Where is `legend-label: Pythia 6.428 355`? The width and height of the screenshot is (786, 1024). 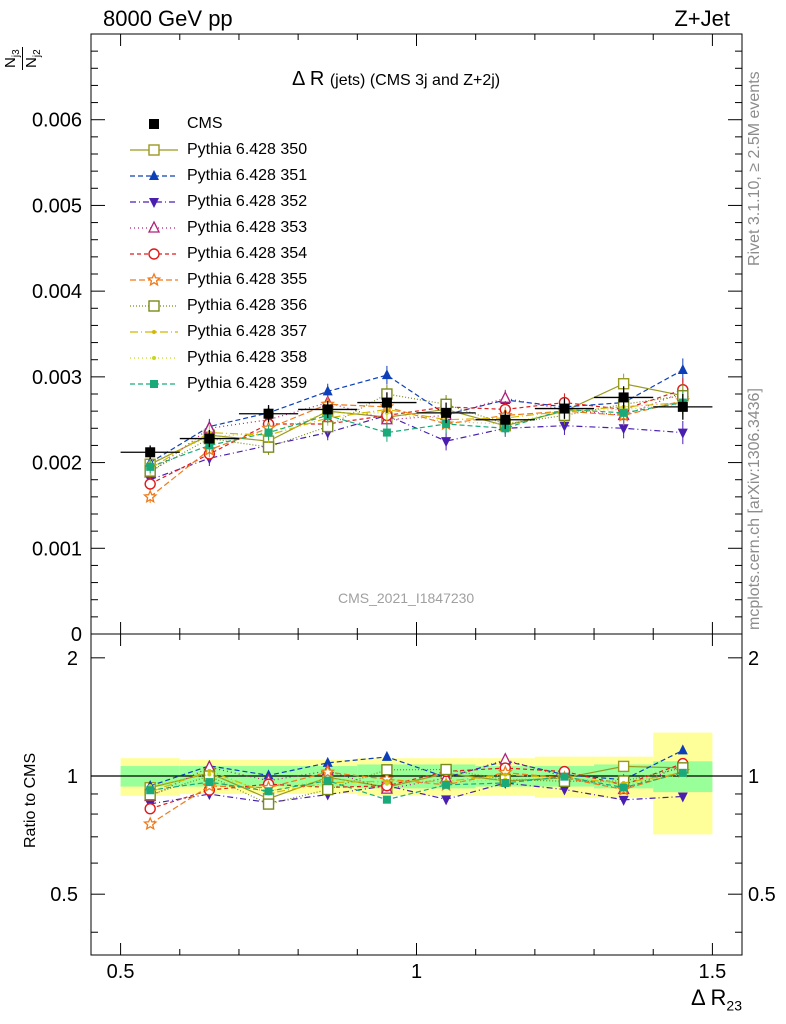 legend-label: Pythia 6.428 355 is located at coordinates (247, 279).